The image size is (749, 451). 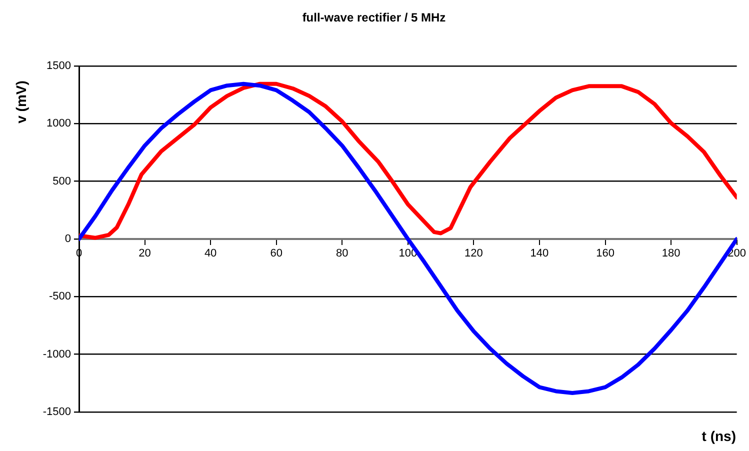 I want to click on y-tick-label: -1000, so click(x=56, y=354).